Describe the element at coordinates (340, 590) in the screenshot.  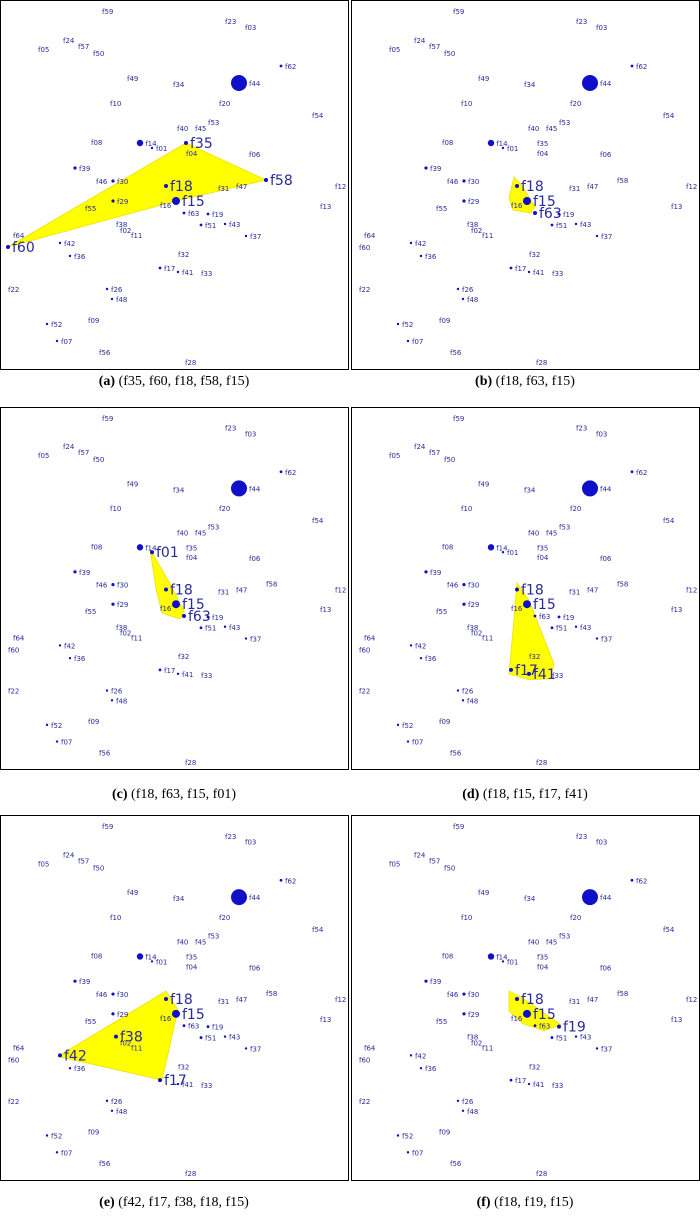
I see `panel-c-label-f12: f12` at that location.